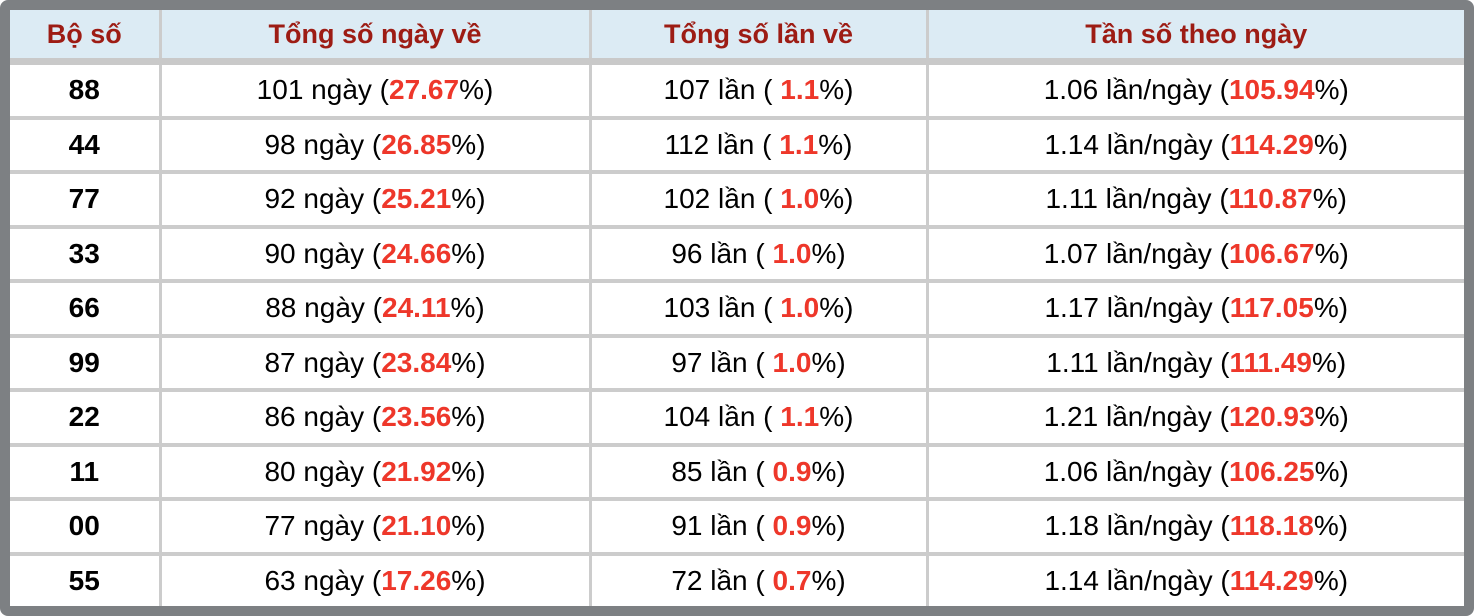 Image resolution: width=1474 pixels, height=616 pixels. Describe the element at coordinates (416, 580) in the screenshot. I see `days-percent: 17.26` at that location.